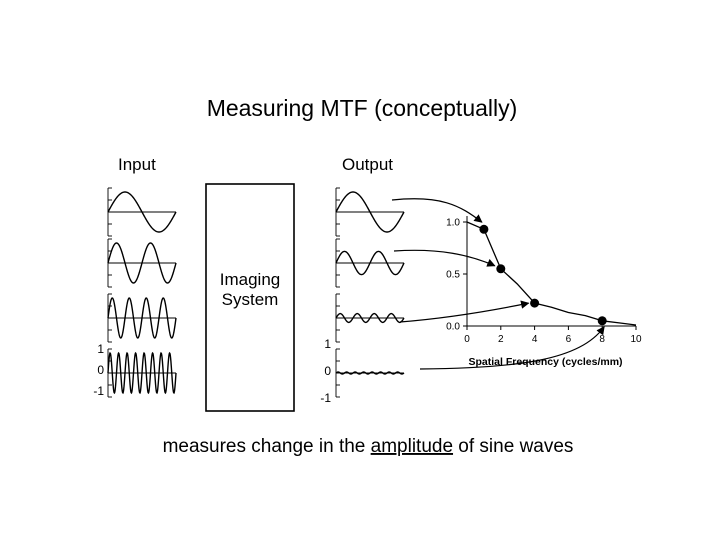 Image resolution: width=720 pixels, height=540 pixels. Describe the element at coordinates (98, 391) in the screenshot. I see `input-tick-minus-1: -1` at that location.